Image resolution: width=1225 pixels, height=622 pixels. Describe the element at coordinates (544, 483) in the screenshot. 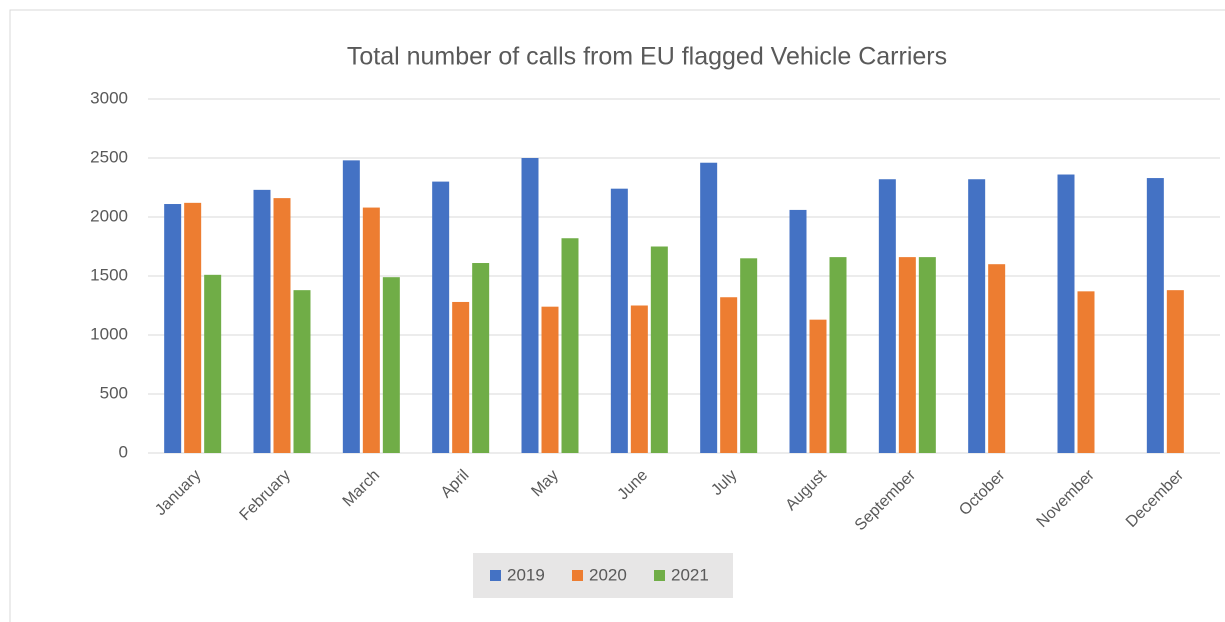

I see `x-tick-label: May` at that location.